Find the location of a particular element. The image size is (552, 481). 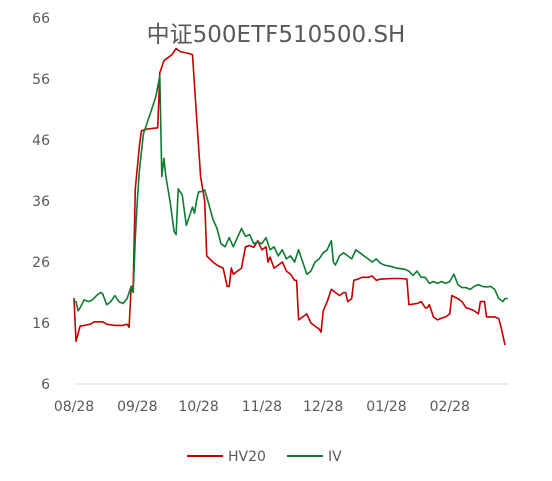

y-tick-label: 66 is located at coordinates (41, 19).